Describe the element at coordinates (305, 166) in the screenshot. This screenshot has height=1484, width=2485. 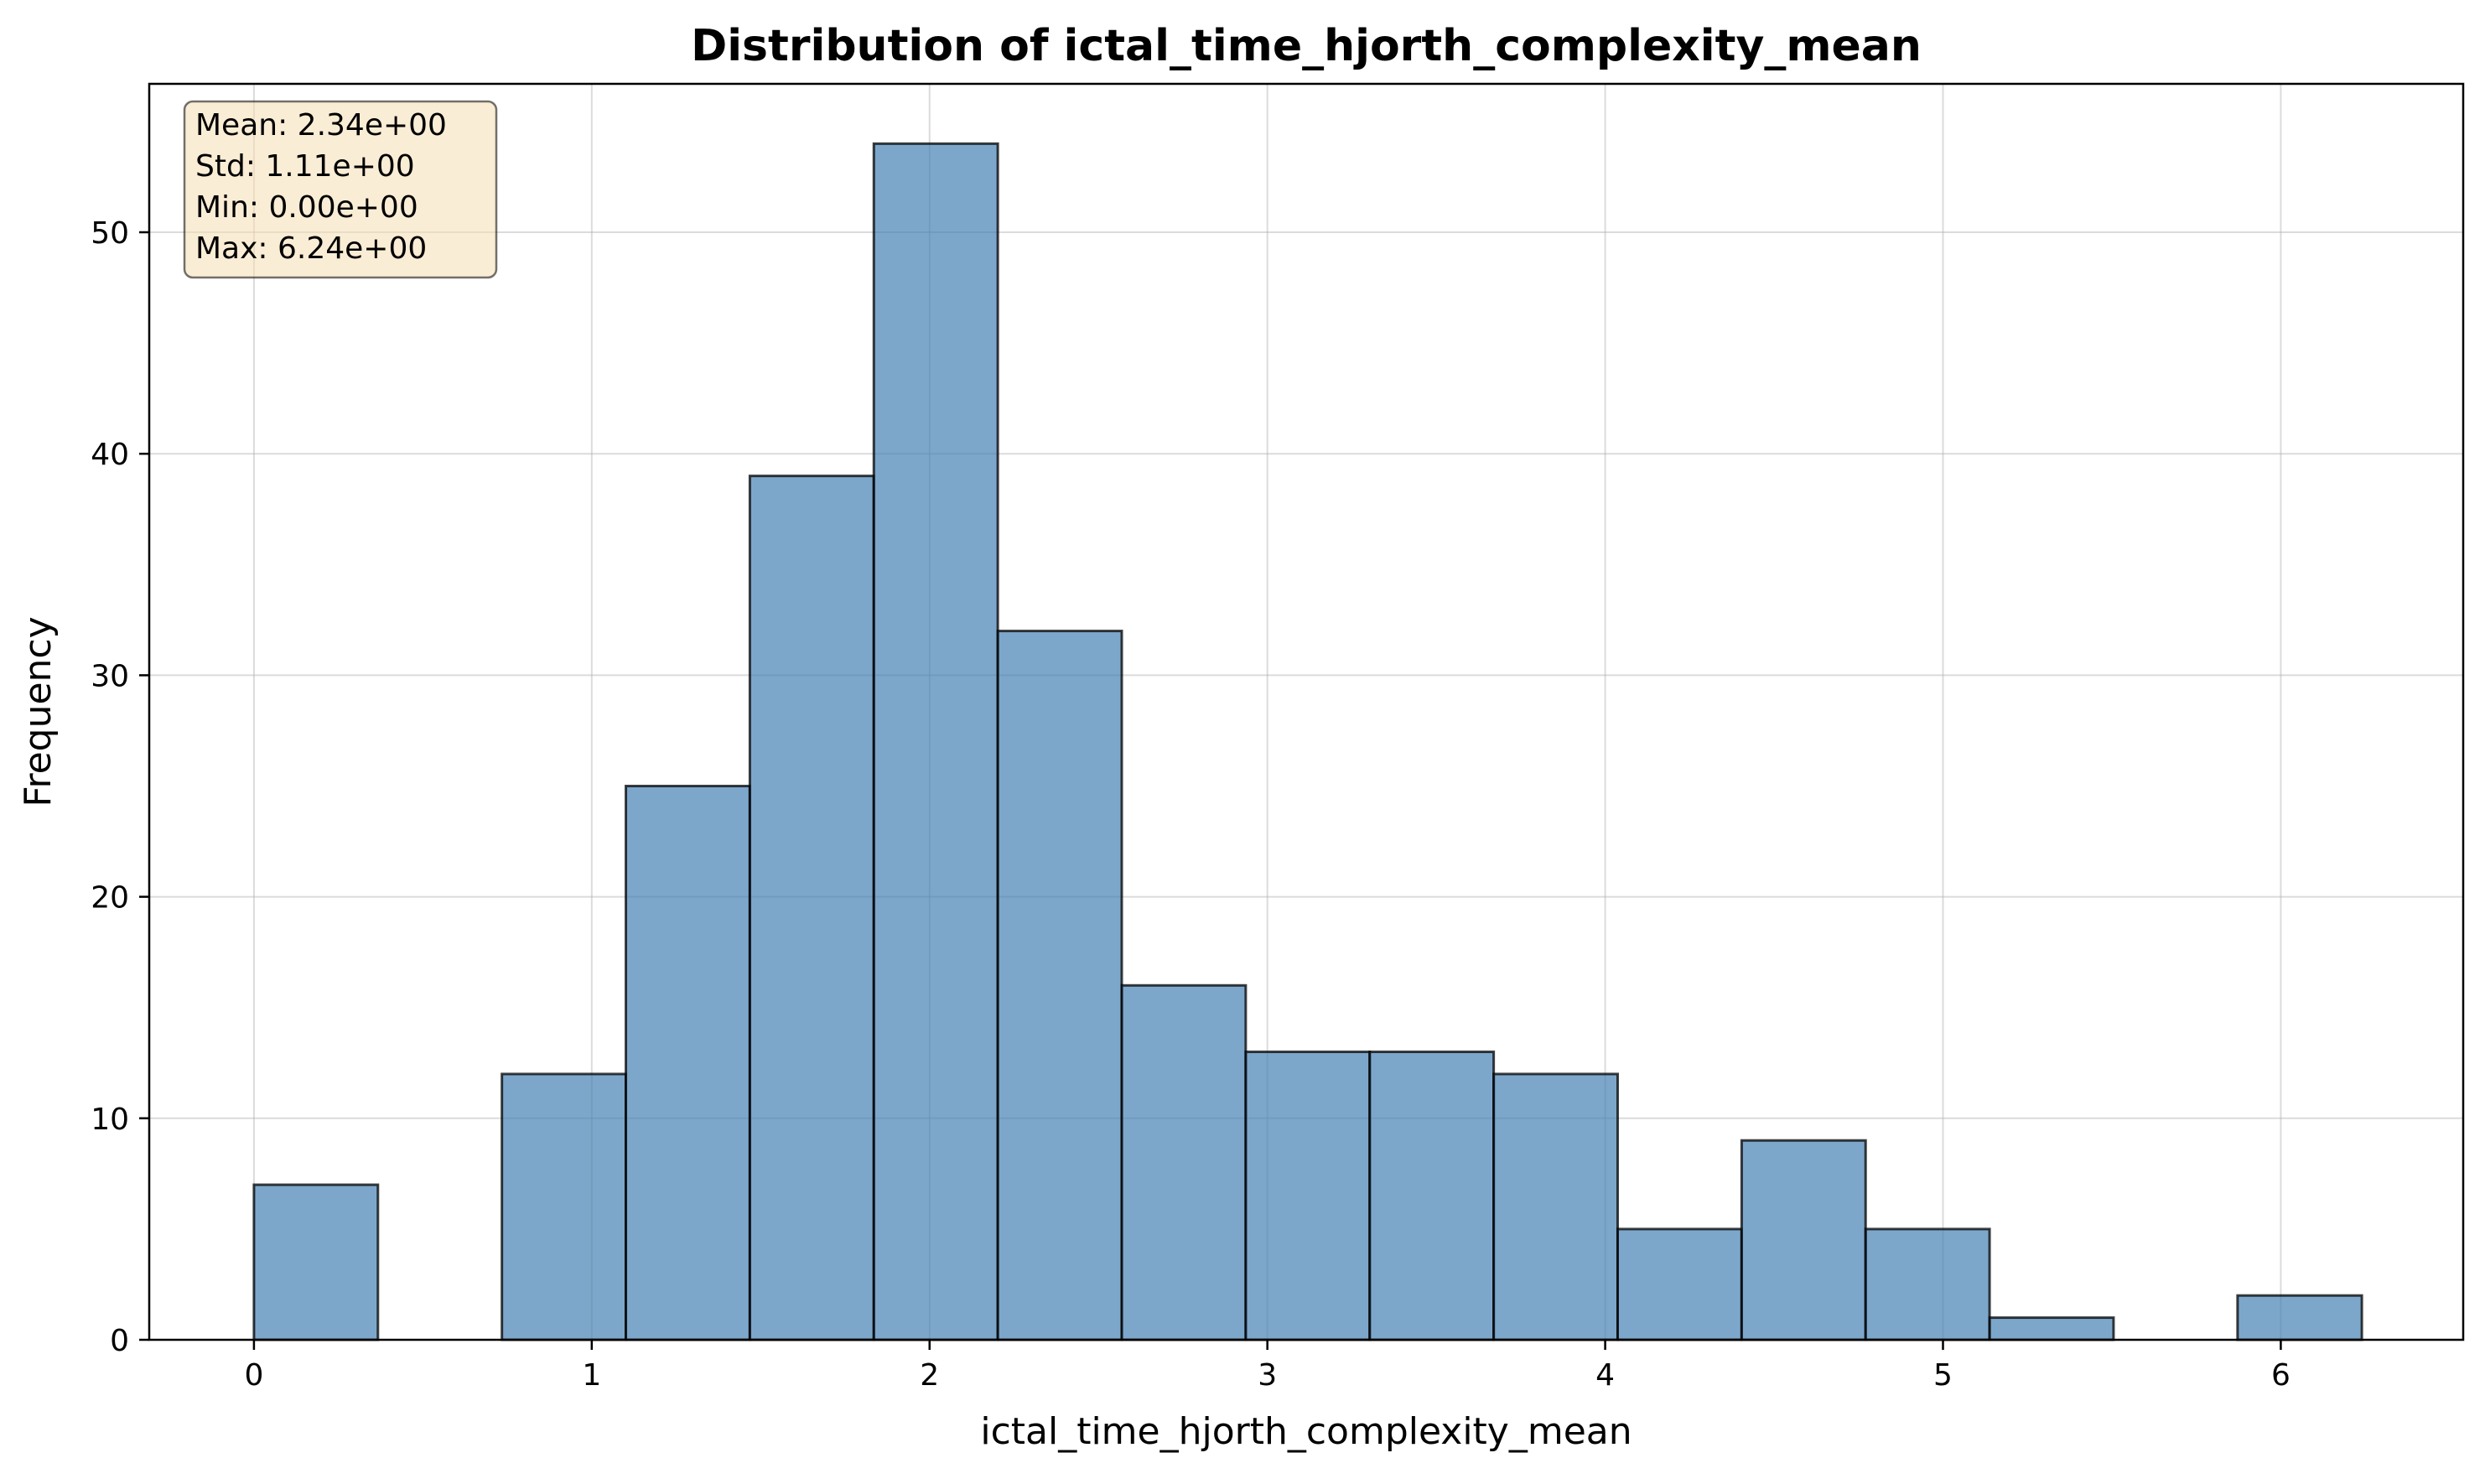
I see `stats-std: Std: 1.11e+00` at that location.